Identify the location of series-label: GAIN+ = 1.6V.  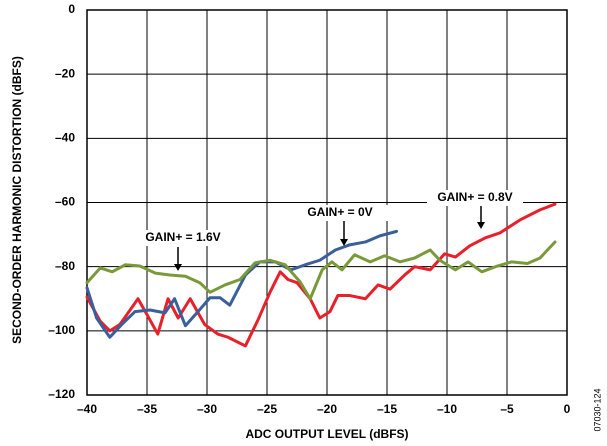
(182, 237).